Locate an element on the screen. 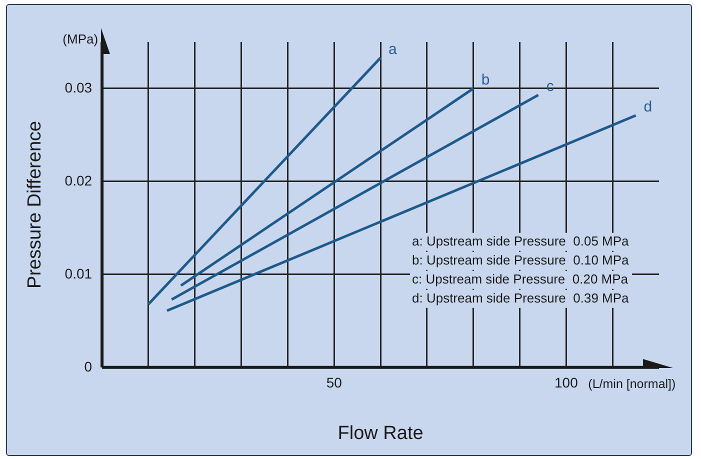  y-tick-label: 0.03 is located at coordinates (78, 87).